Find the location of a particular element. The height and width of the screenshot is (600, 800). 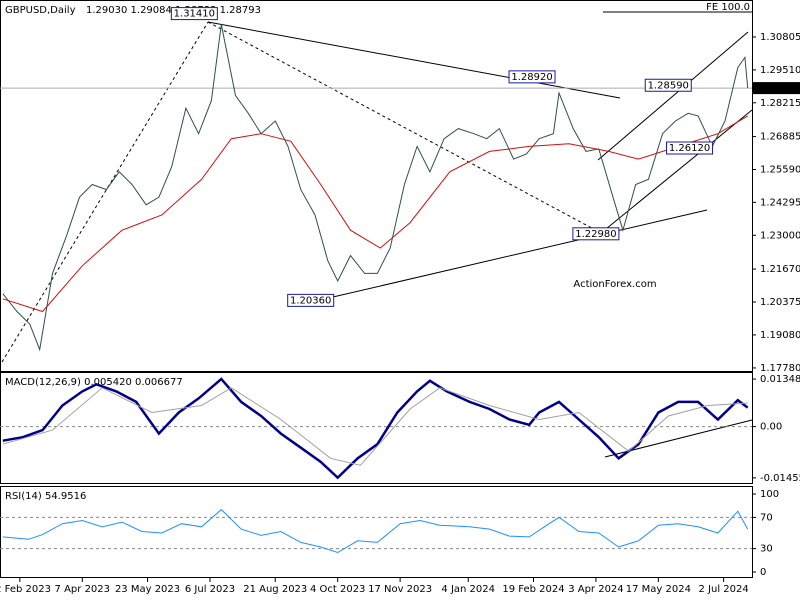

panel-title: GBPUSD,Daily is located at coordinates (40, 10).